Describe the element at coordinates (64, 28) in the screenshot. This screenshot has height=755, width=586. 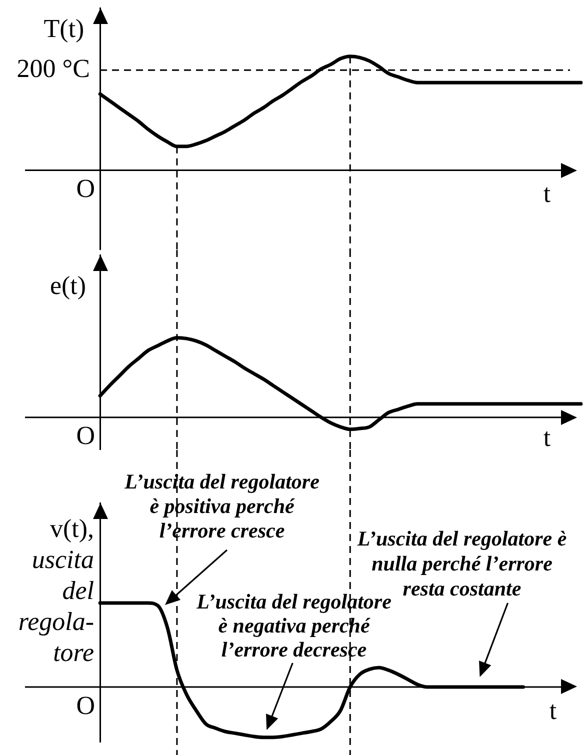
I see `y-axis-title: T(t)` at that location.